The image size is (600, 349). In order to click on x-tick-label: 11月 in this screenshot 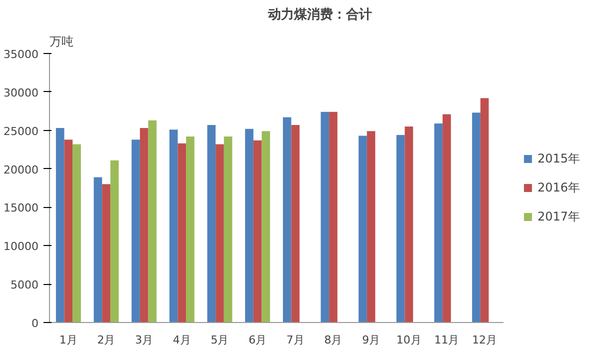, I will do `click(447, 340)`.